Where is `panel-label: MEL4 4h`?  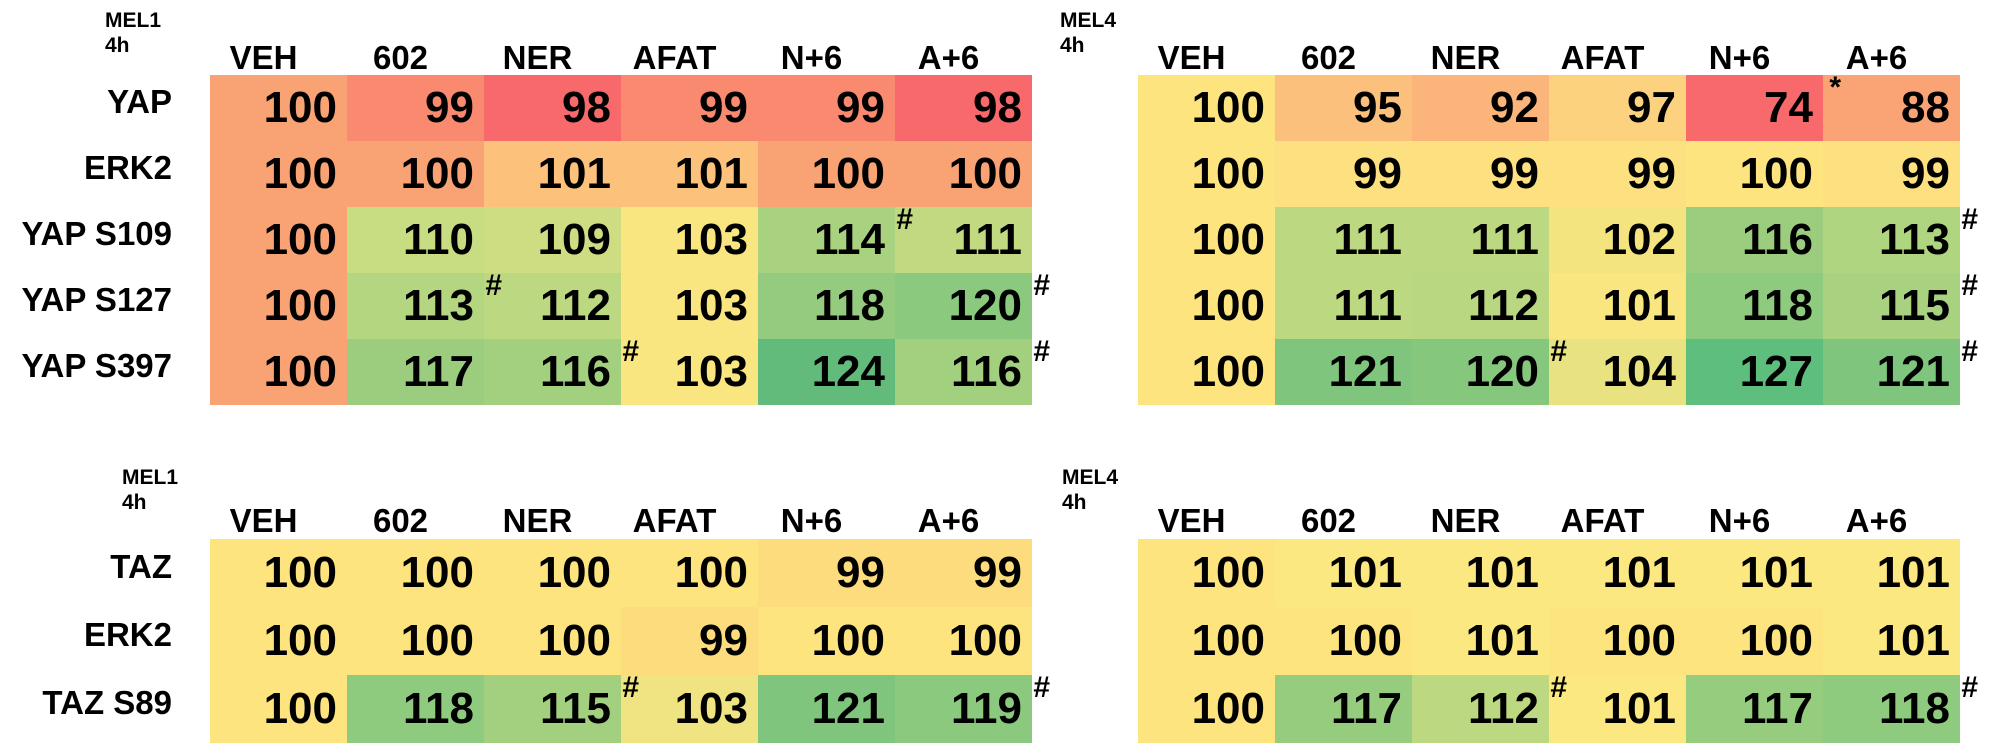
panel-label: MEL4 4h is located at coordinates (1090, 490).